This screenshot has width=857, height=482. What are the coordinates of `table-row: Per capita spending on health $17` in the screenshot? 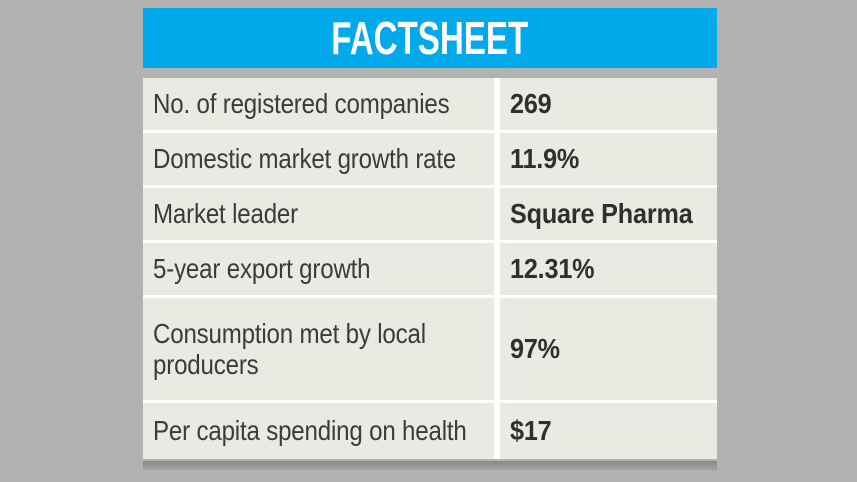 It's located at (430, 431).